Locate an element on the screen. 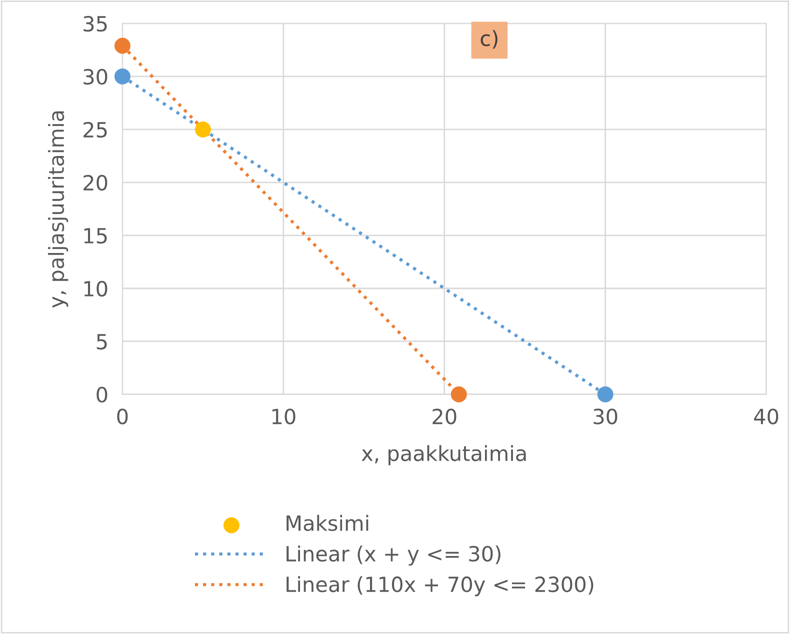  y-tick-label: 10 is located at coordinates (96, 288).